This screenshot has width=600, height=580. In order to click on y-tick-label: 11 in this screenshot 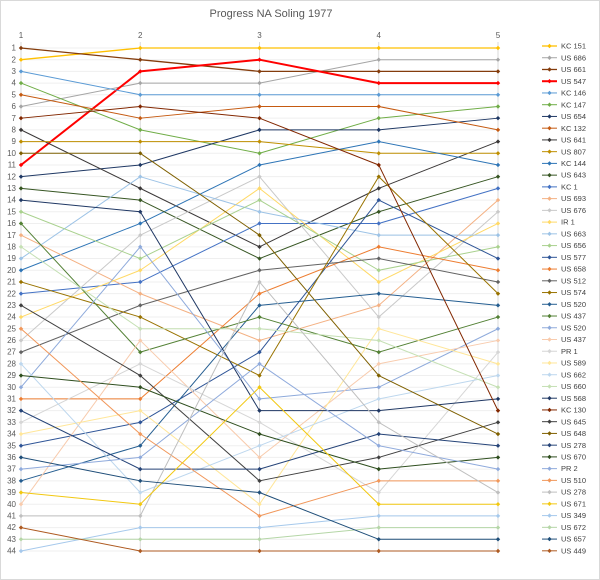, I will do `click(12, 165)`.